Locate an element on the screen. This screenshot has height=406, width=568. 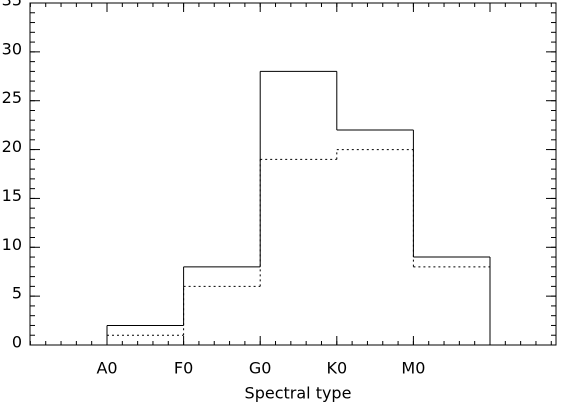
x-tick-label: M0 is located at coordinates (413, 368).